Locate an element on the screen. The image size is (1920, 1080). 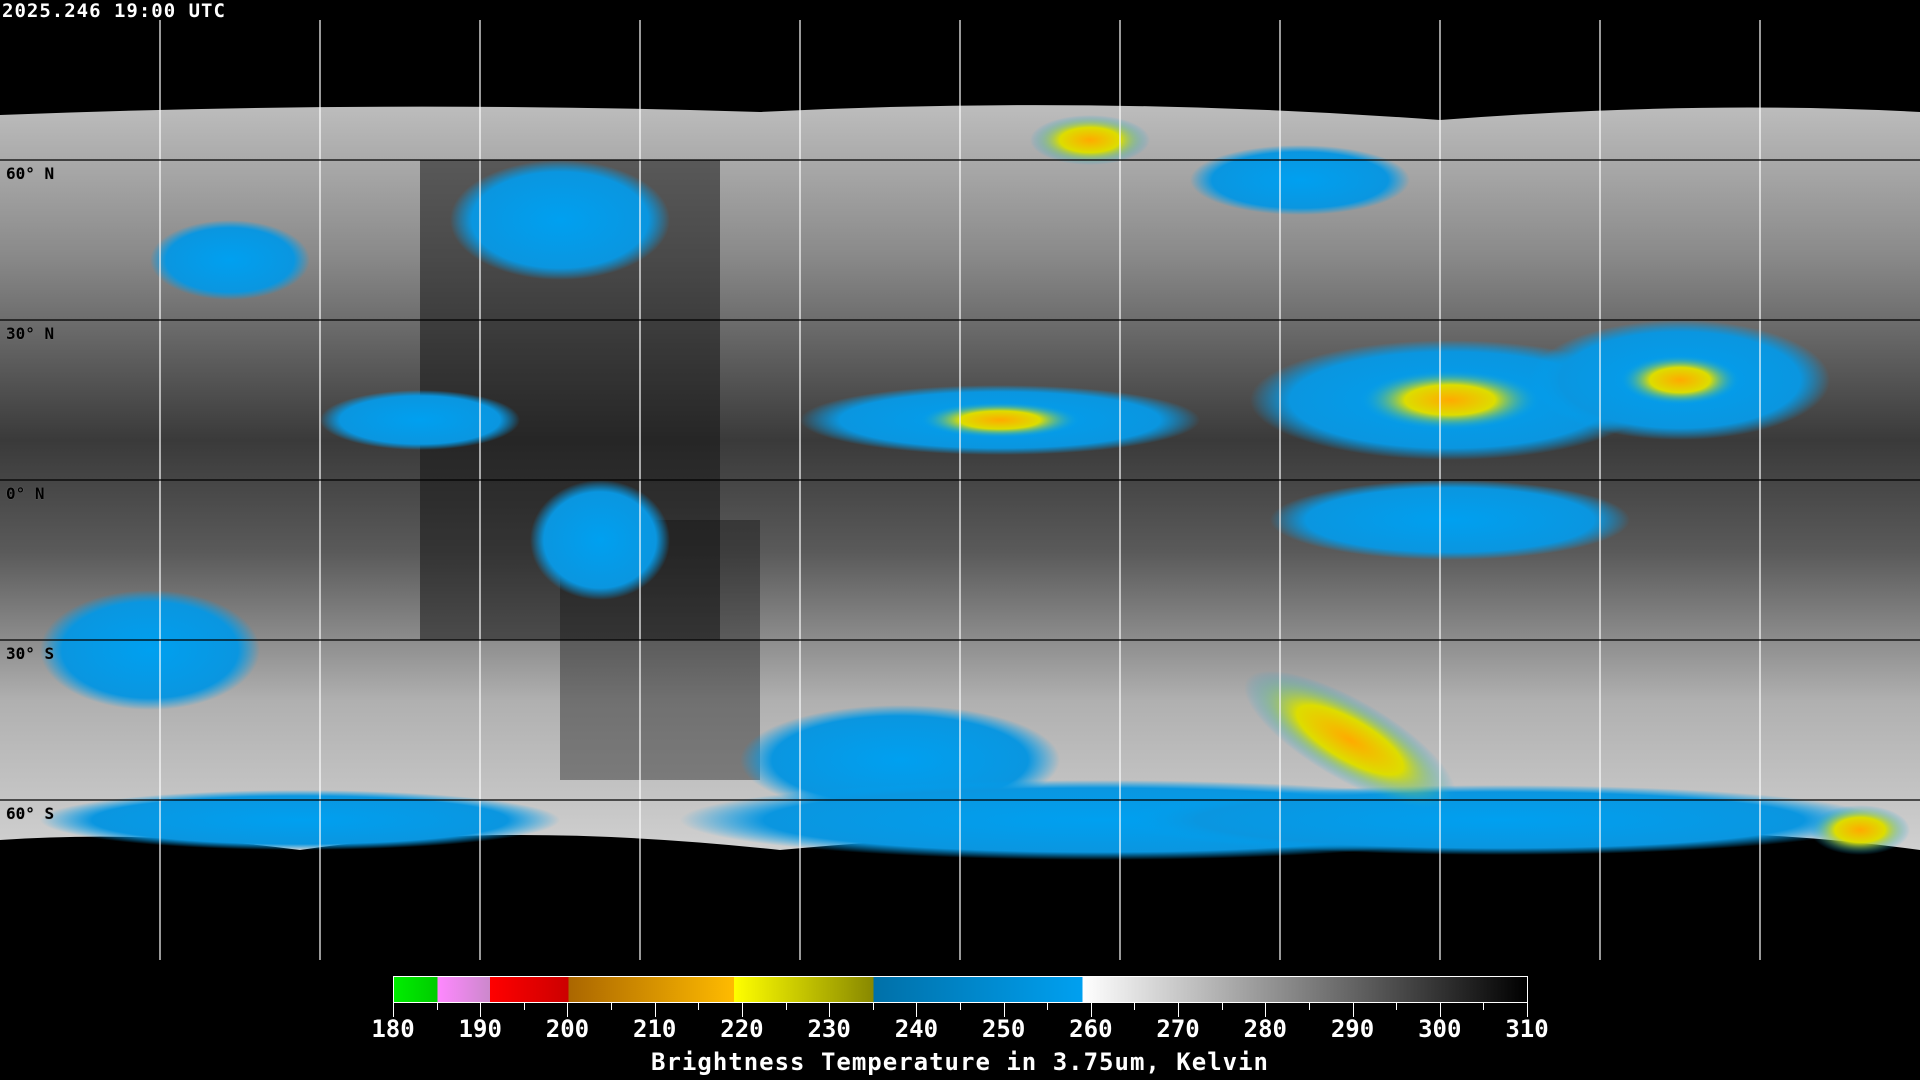
colorbar-tick-label: 260 is located at coordinates (1091, 1029).